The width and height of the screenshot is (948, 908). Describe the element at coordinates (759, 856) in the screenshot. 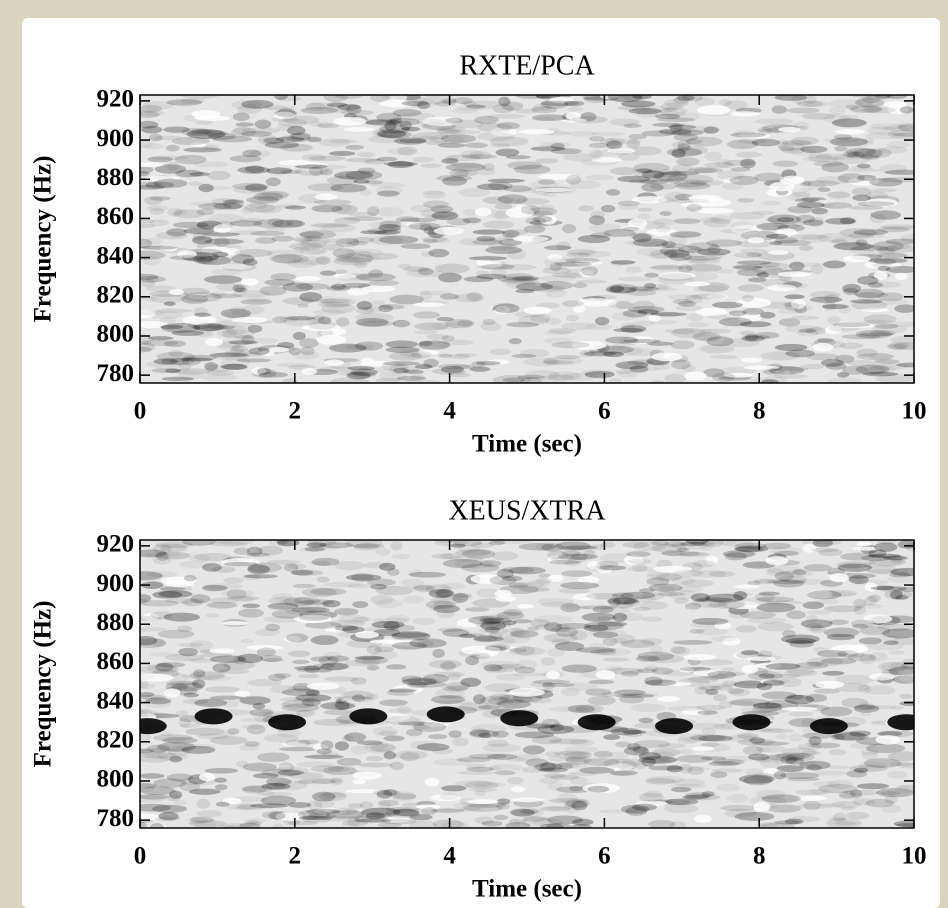

I see `x-tick-label: 8` at that location.